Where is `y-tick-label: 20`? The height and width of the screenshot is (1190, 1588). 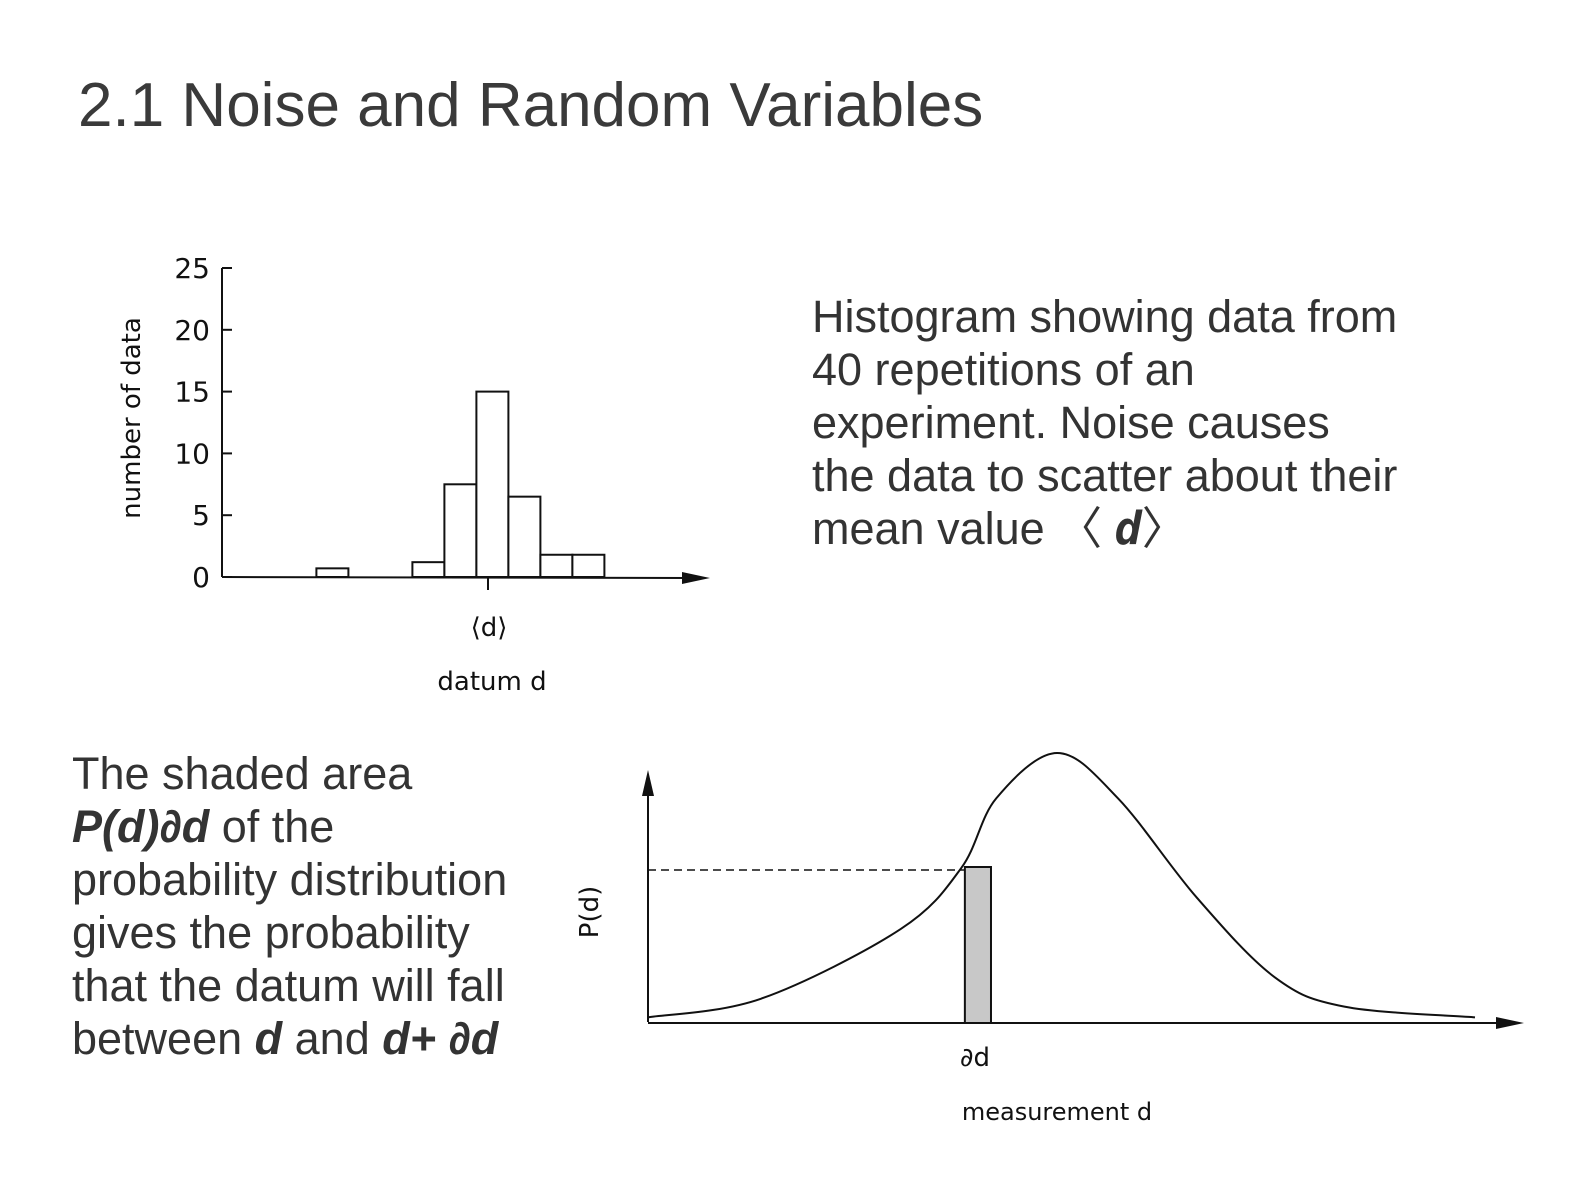
y-tick-label: 20 is located at coordinates (192, 330).